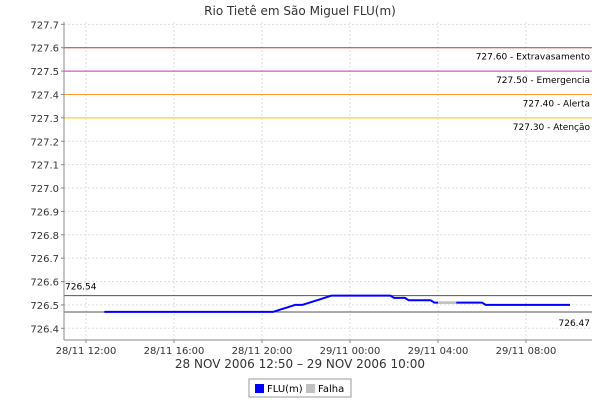 This screenshot has height=400, width=600. What do you see at coordinates (44, 236) in the screenshot?
I see `y-tick-label: 726.8` at bounding box center [44, 236].